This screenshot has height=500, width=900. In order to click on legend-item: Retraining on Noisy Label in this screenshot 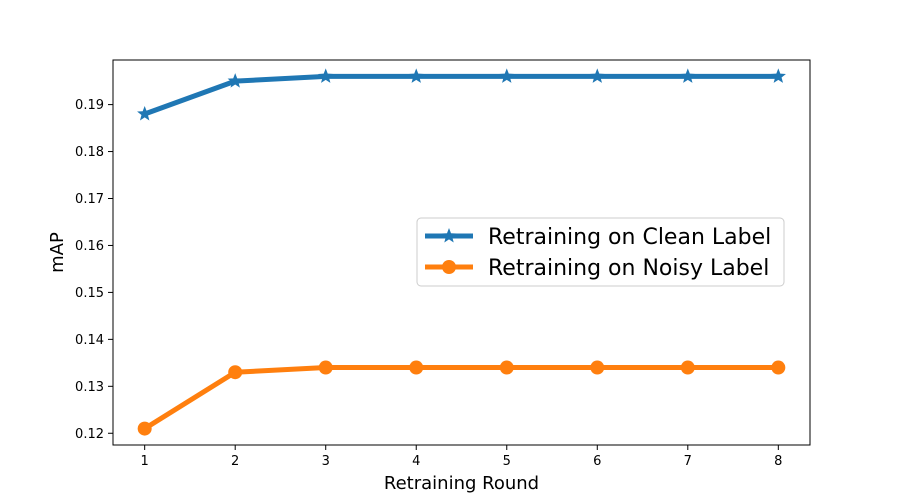, I will do `click(597, 268)`.